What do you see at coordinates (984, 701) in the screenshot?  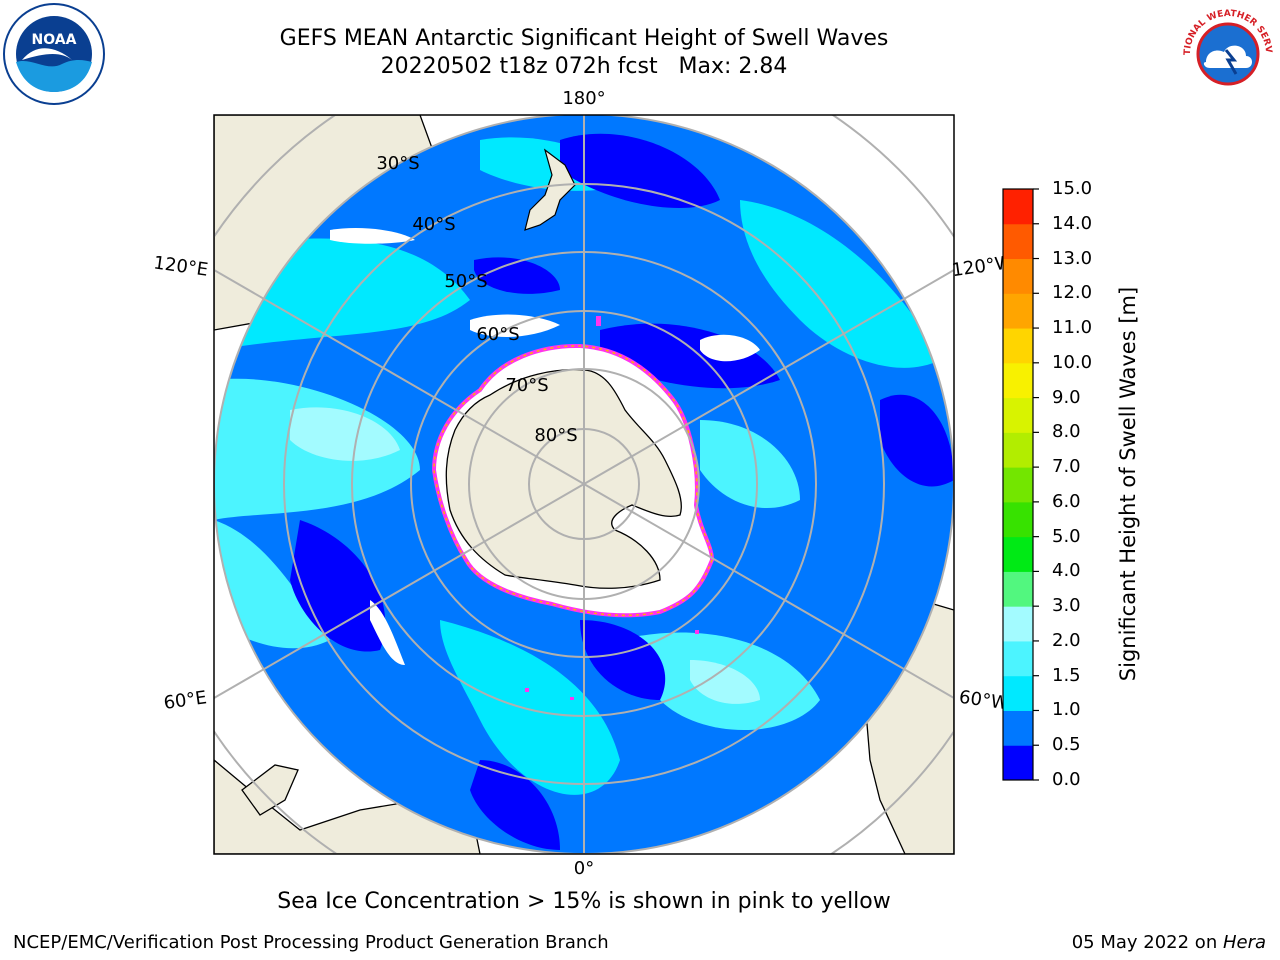 I see `lon-label-60w: 60°W` at bounding box center [984, 701].